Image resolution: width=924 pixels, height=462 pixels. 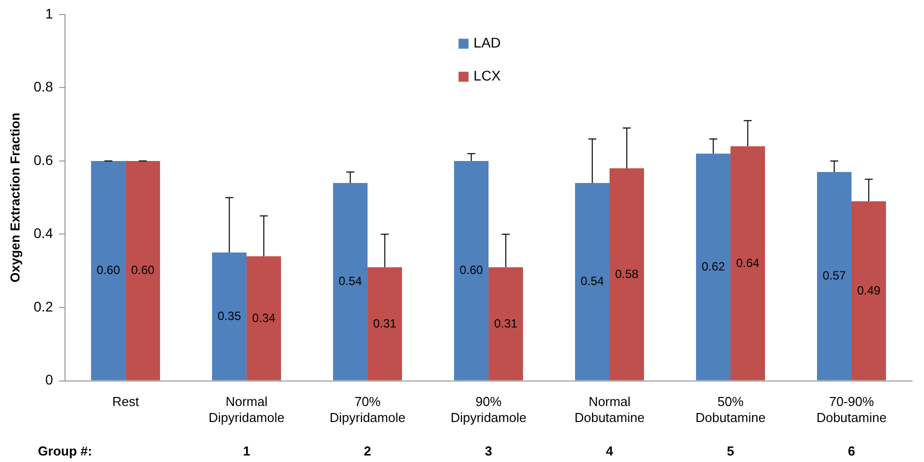 What do you see at coordinates (730, 409) in the screenshot?
I see `x-tick-label: 50% Dobutamine` at bounding box center [730, 409].